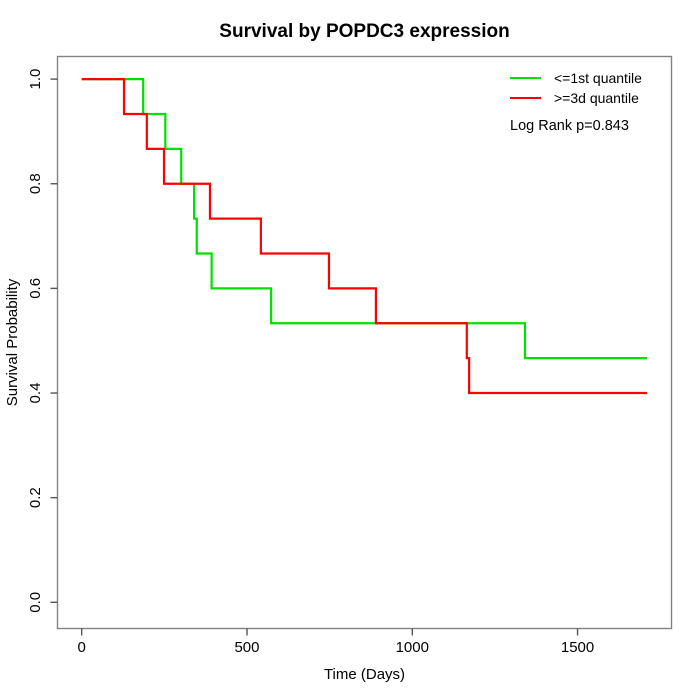  What do you see at coordinates (412, 647) in the screenshot?
I see `x-tick-label: 1000` at bounding box center [412, 647].